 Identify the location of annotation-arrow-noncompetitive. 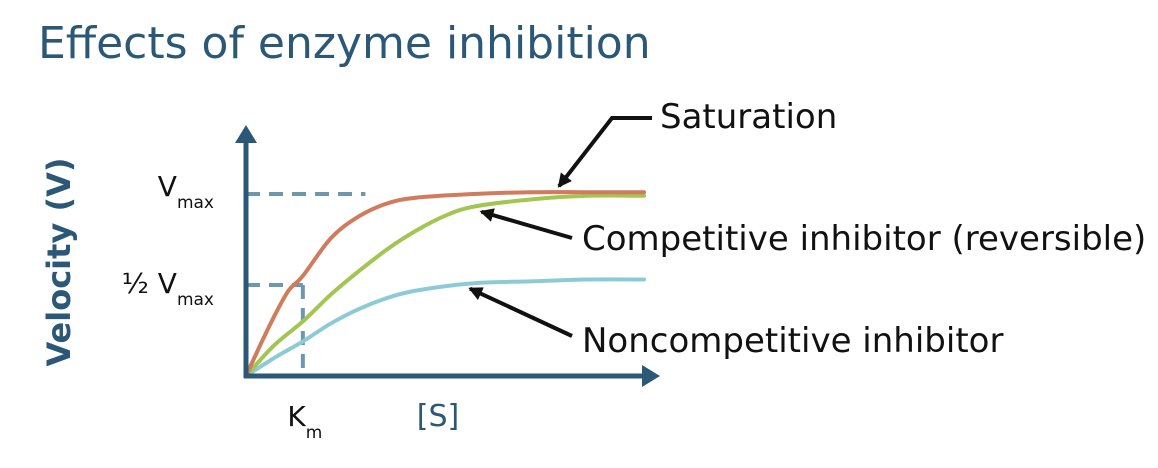
(520, 312).